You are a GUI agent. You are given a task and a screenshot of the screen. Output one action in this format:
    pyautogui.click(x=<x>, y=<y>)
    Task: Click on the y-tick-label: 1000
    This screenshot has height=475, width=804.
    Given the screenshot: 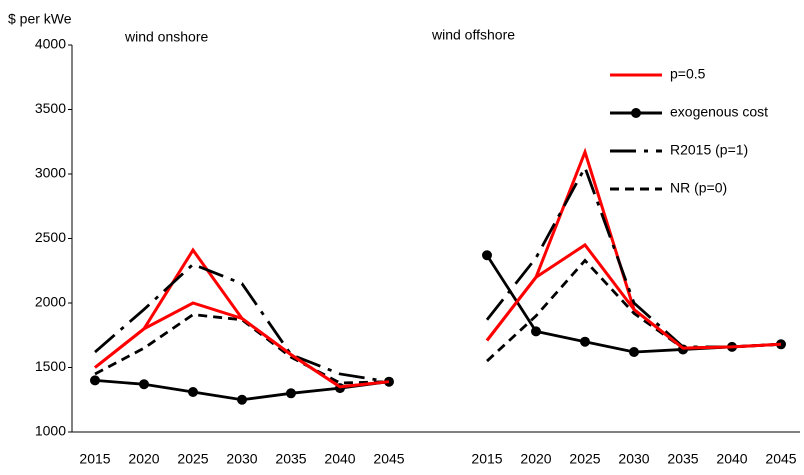 What is the action you would take?
    pyautogui.click(x=50, y=431)
    